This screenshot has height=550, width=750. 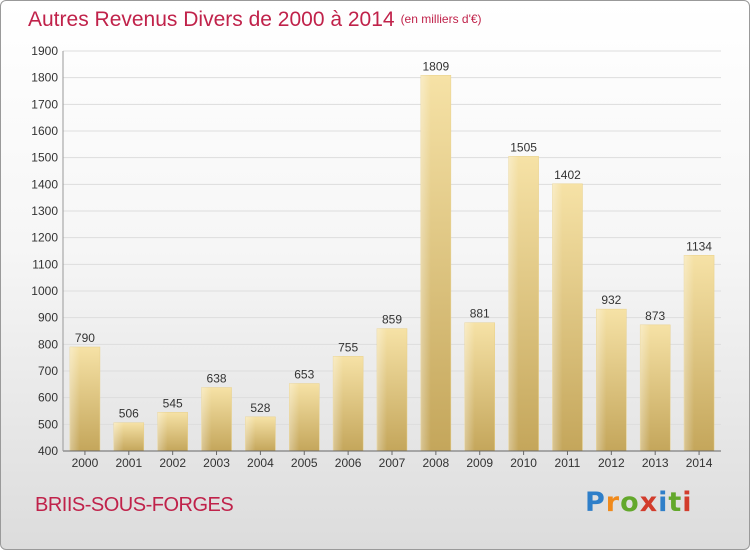 What do you see at coordinates (172, 463) in the screenshot?
I see `x-tick-label: 2002` at bounding box center [172, 463].